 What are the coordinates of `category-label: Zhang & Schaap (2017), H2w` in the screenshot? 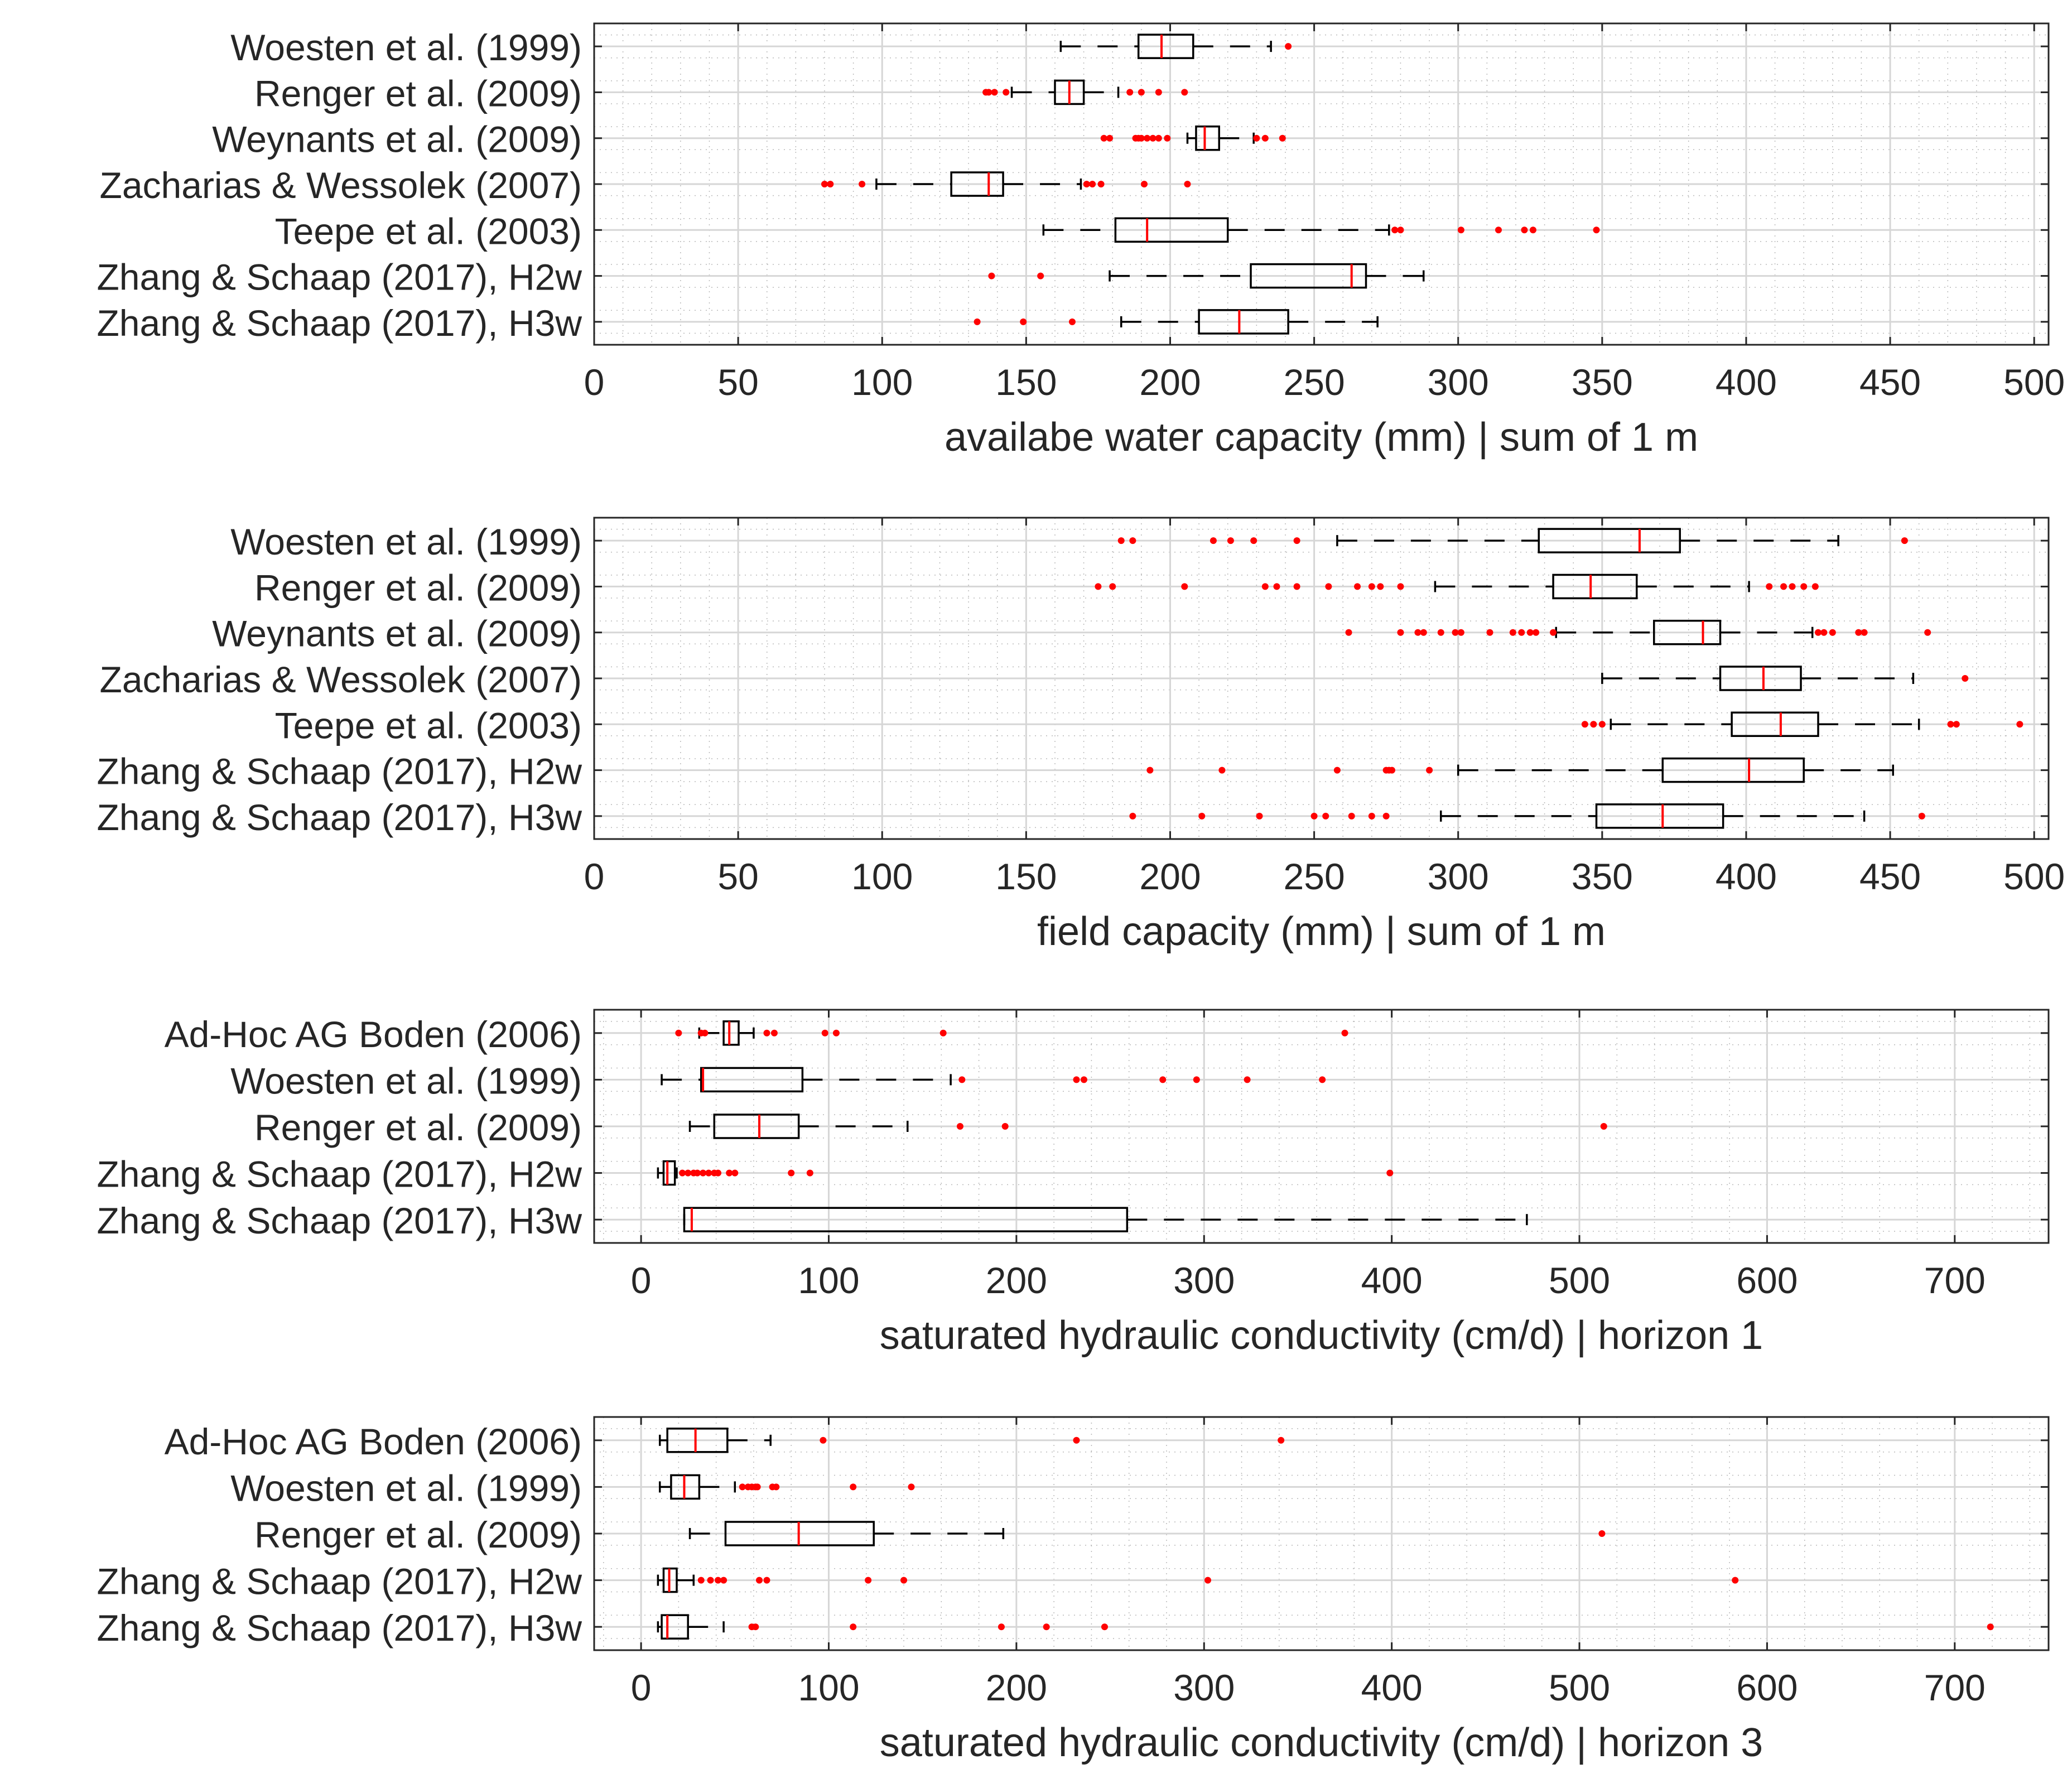 It's located at (339, 1581).